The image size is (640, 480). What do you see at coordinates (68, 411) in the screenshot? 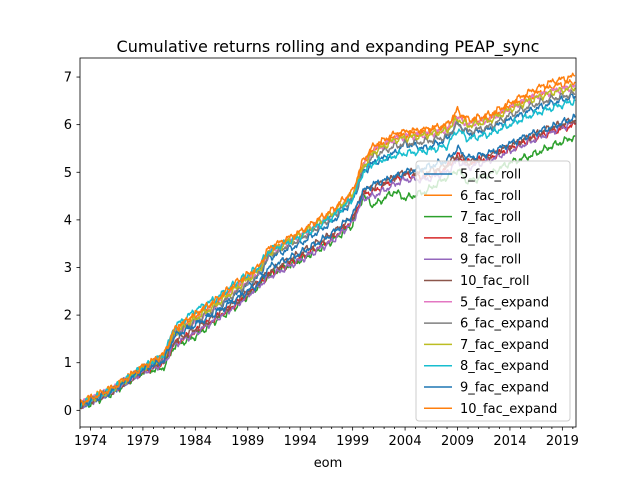
I see `y-tick-label: 0` at bounding box center [68, 411].